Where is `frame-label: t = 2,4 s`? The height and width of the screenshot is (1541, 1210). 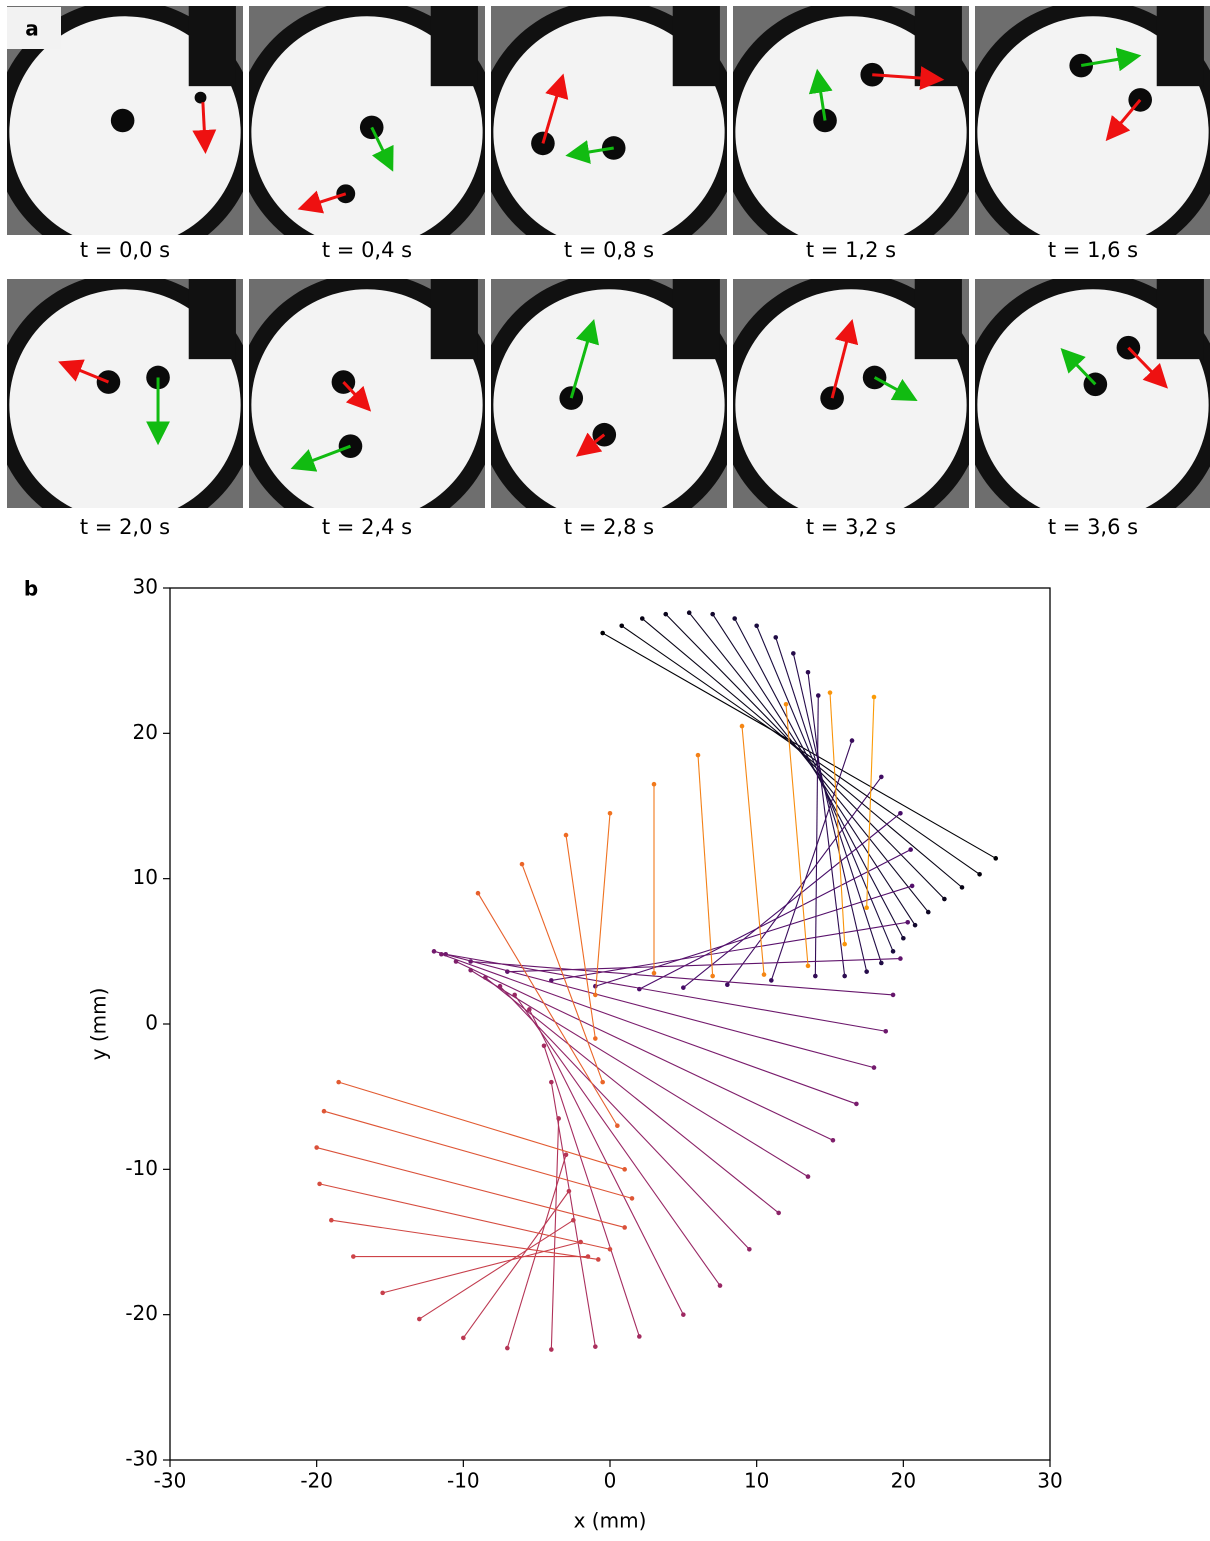 frame-label: t = 2,4 s is located at coordinates (367, 527).